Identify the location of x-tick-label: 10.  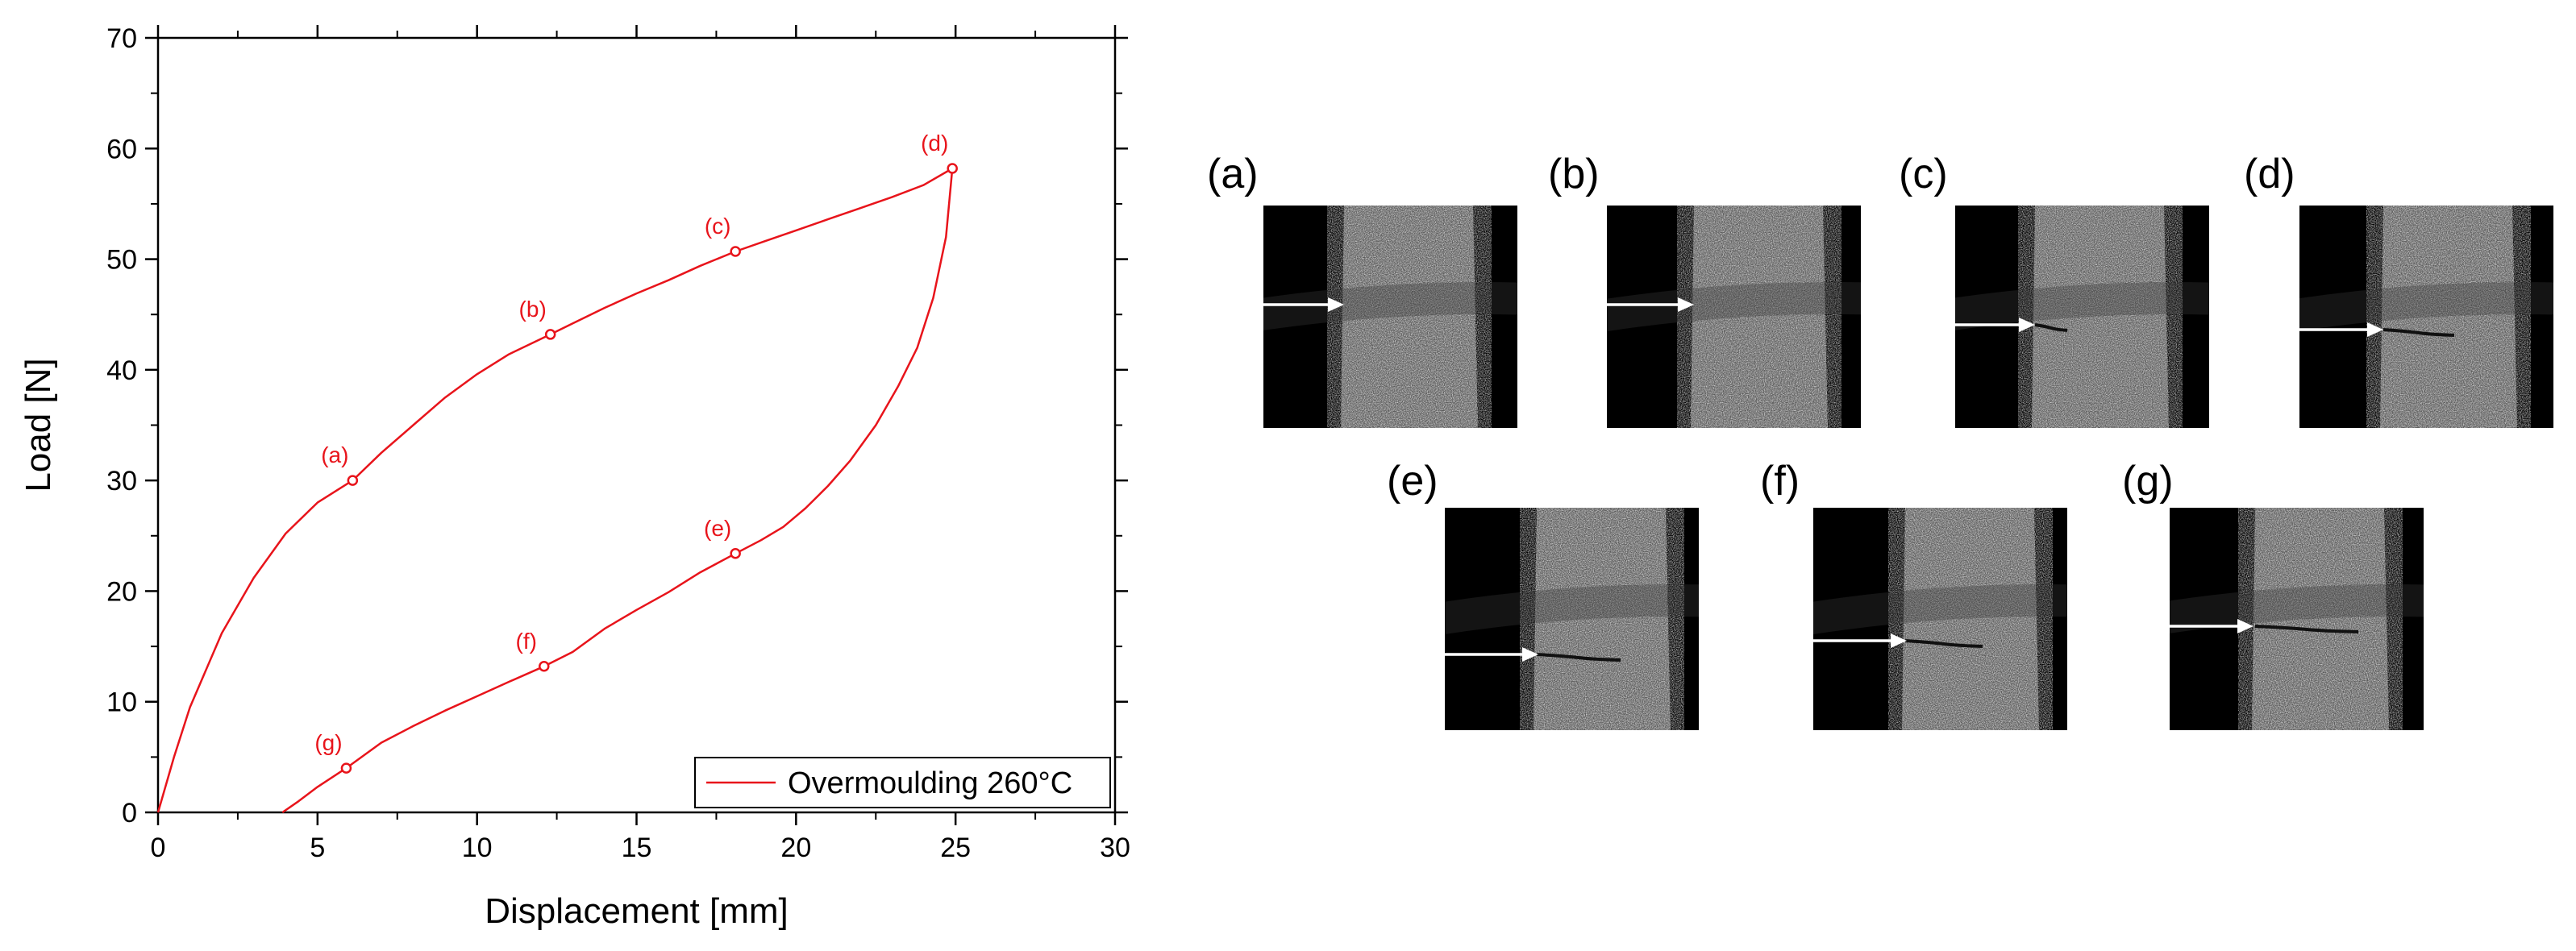
(478, 848).